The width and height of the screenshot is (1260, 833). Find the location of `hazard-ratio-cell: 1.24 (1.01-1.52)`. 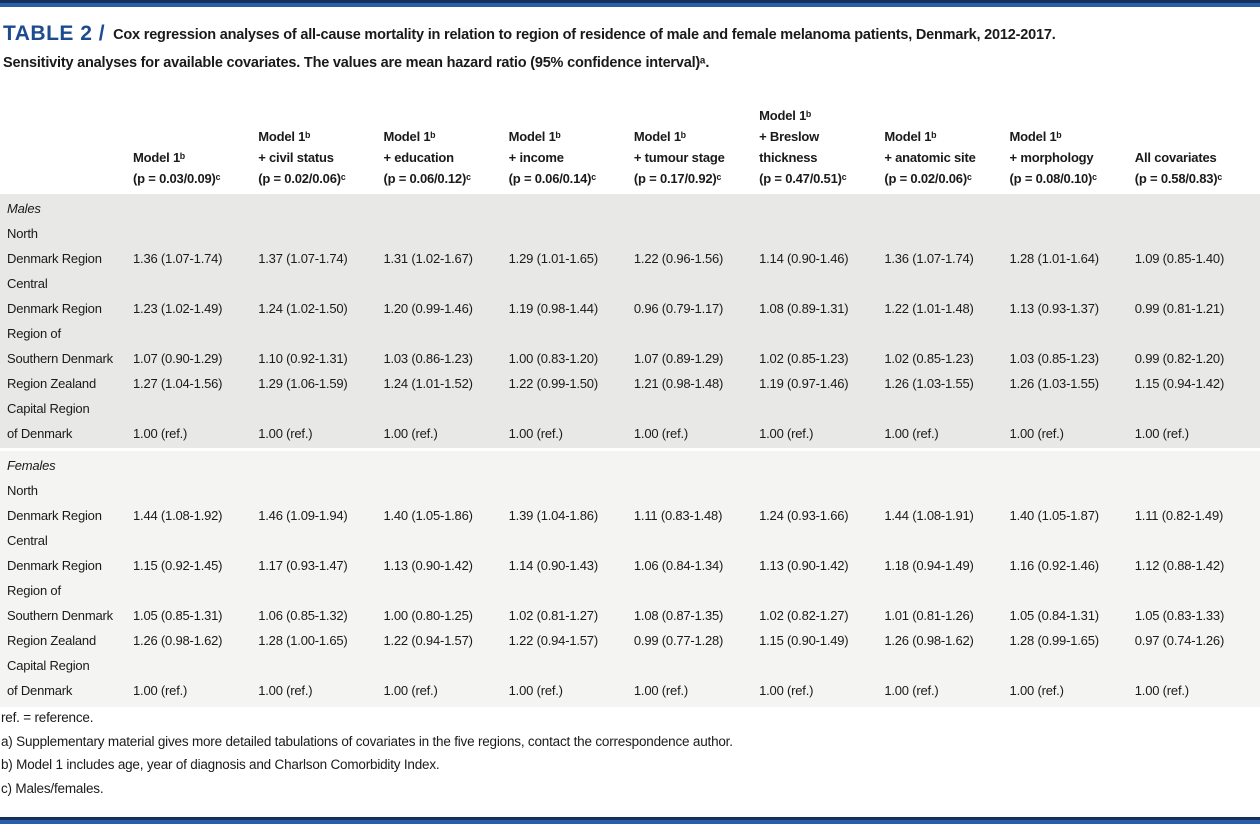

hazard-ratio-cell: 1.24 (1.01-1.52) is located at coordinates (445, 383).